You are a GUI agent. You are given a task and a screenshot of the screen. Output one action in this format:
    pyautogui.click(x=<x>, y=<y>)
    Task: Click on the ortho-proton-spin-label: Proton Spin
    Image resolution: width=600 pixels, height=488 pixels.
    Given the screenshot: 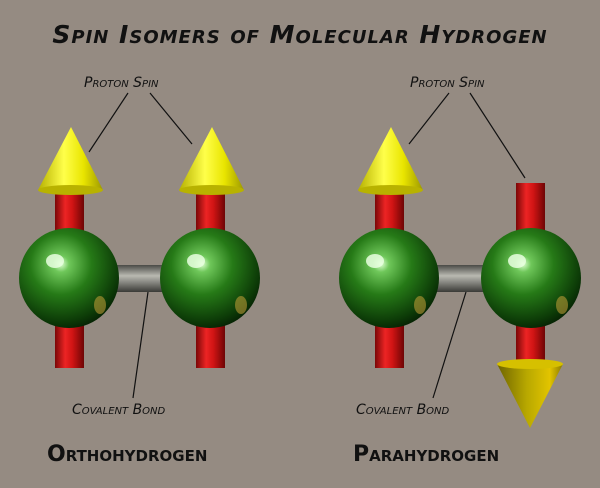 What is the action you would take?
    pyautogui.click(x=121, y=83)
    